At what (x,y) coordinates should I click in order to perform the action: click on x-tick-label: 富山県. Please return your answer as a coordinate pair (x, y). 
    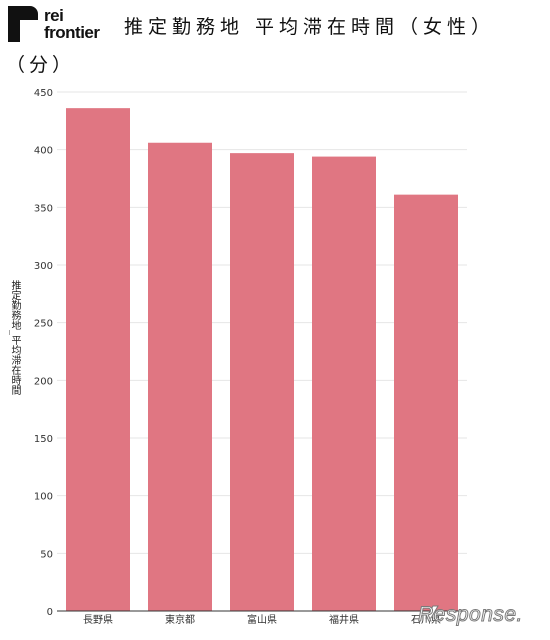
    Looking at the image, I should click on (262, 619).